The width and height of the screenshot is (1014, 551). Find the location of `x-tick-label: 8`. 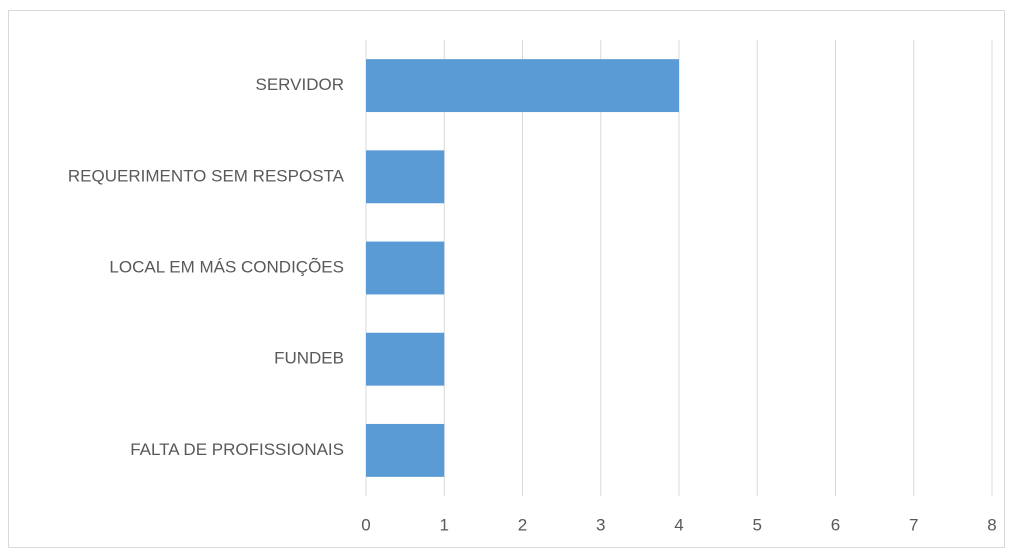

x-tick-label: 8 is located at coordinates (991, 524).